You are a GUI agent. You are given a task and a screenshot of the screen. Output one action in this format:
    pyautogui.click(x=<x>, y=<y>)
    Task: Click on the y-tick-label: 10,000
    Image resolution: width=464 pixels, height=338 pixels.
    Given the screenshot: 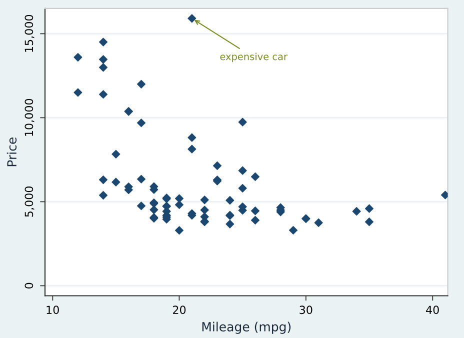 What is the action you would take?
    pyautogui.click(x=29, y=117)
    